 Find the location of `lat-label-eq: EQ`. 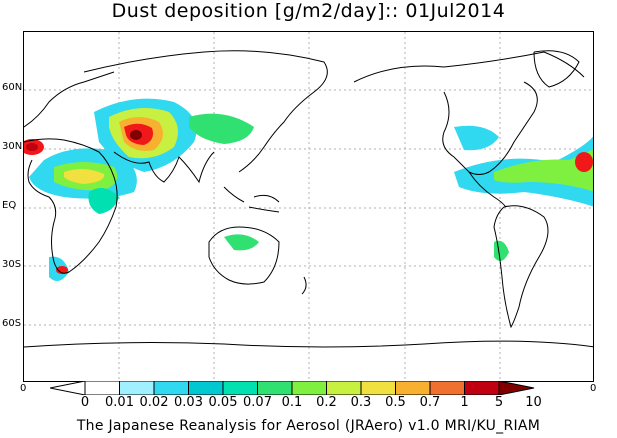

lat-label-eq: EQ is located at coordinates (9, 205).